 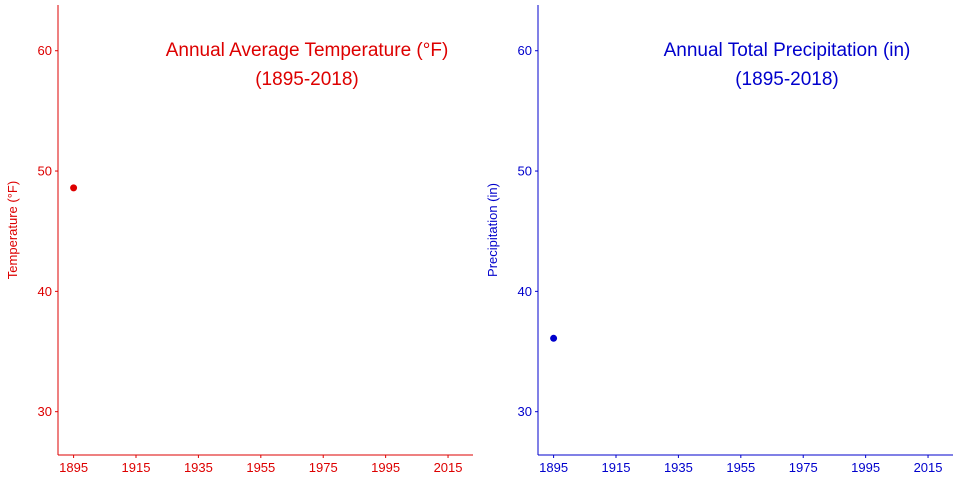 I want to click on temperature-x-tick-label: 1915, so click(x=136, y=467).